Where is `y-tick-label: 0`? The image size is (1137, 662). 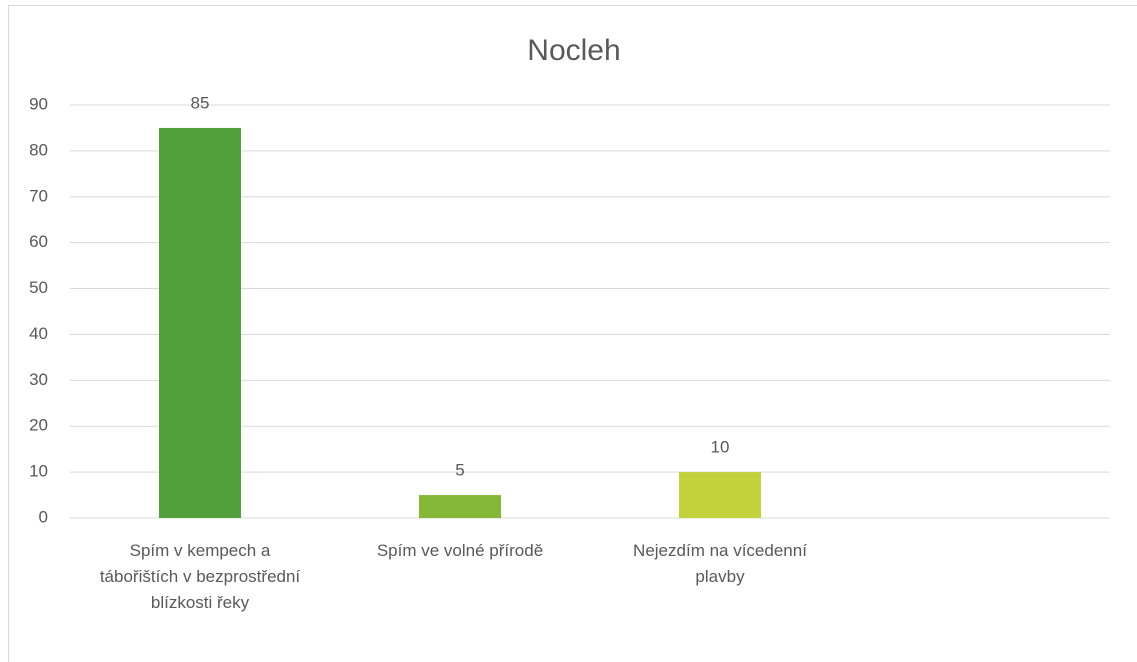
y-tick-label: 0 is located at coordinates (43, 516).